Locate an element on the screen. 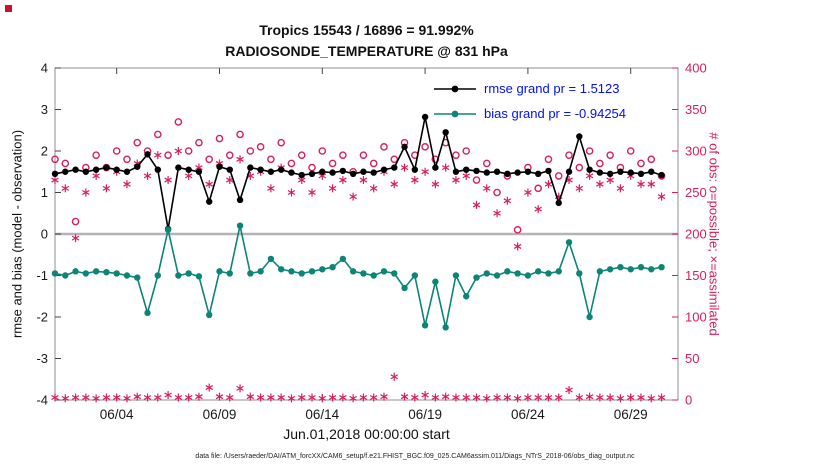 The height and width of the screenshot is (470, 830). y-tick-label-right: 350 is located at coordinates (696, 109).